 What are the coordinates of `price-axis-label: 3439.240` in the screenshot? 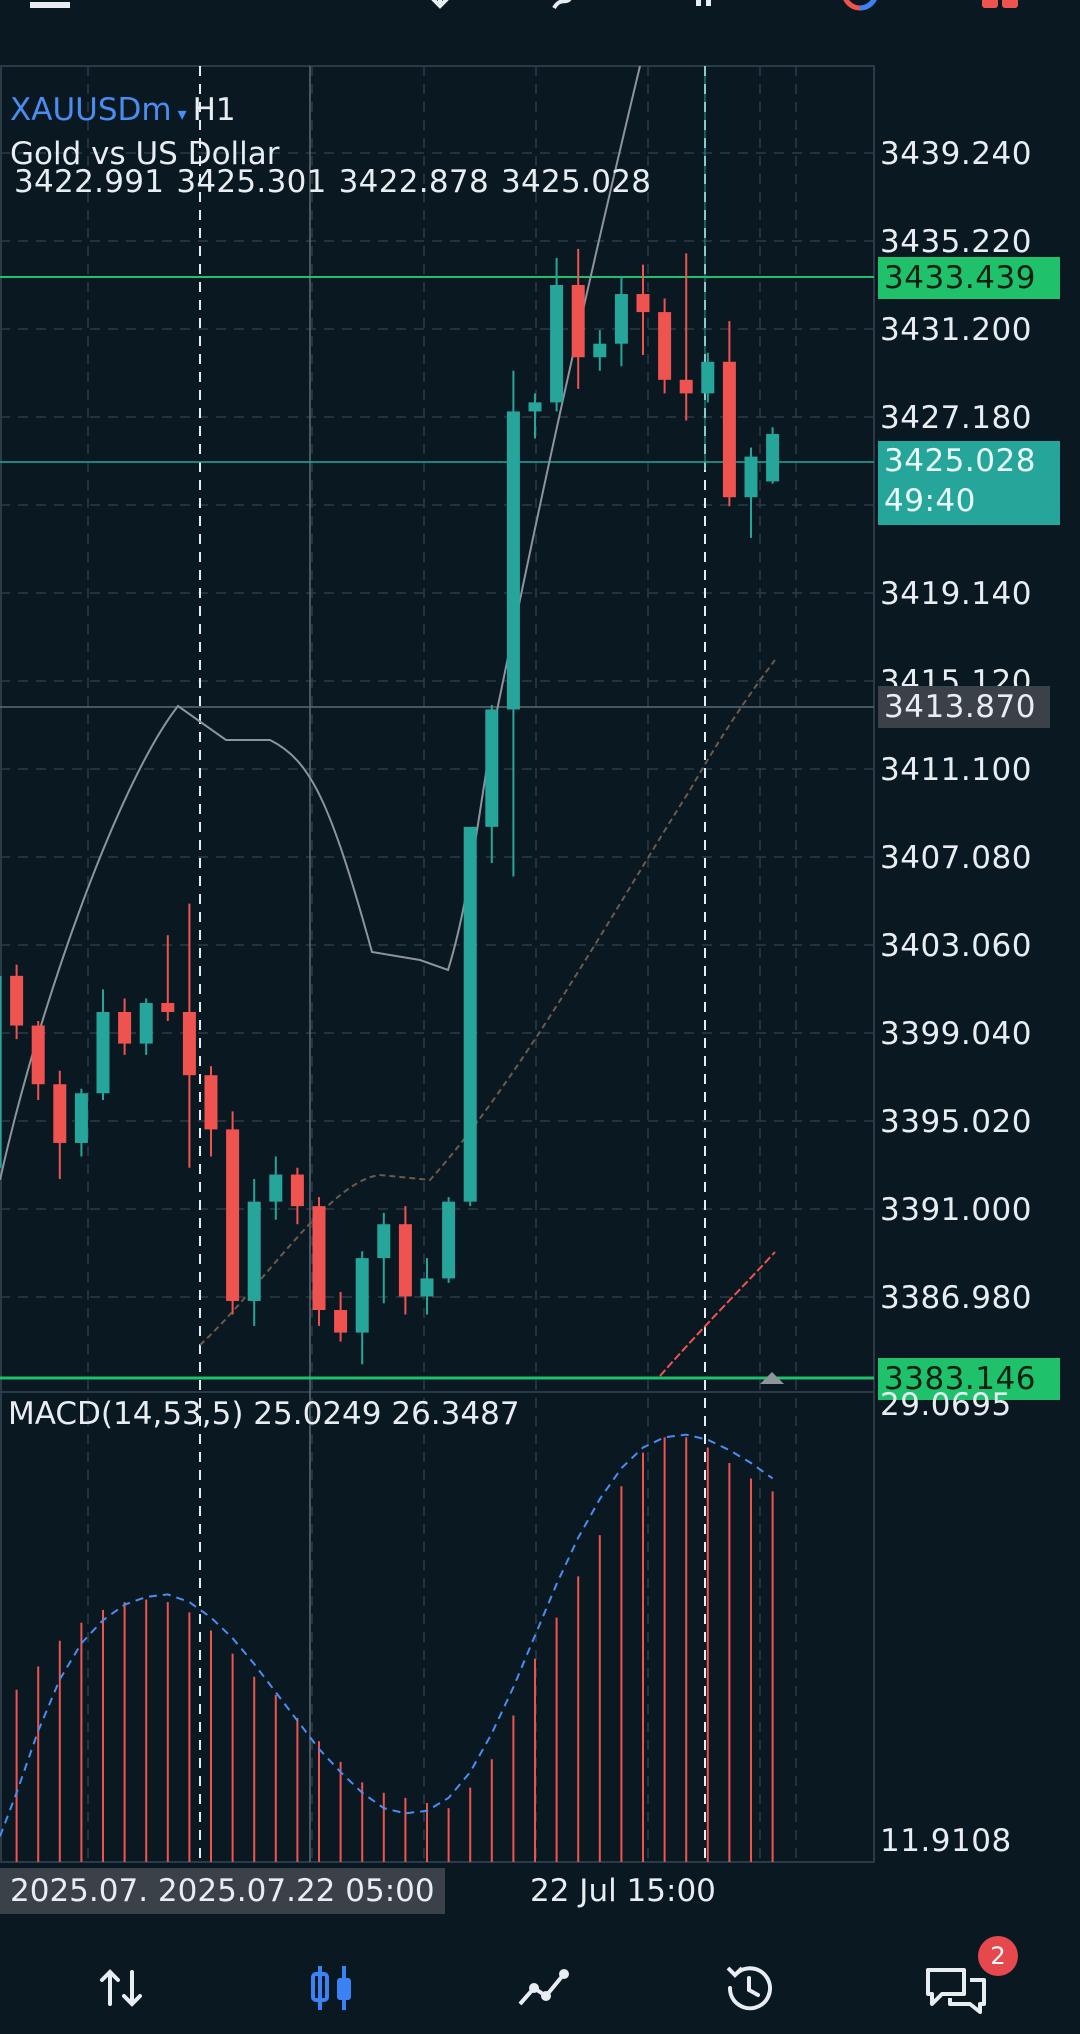 It's located at (956, 154).